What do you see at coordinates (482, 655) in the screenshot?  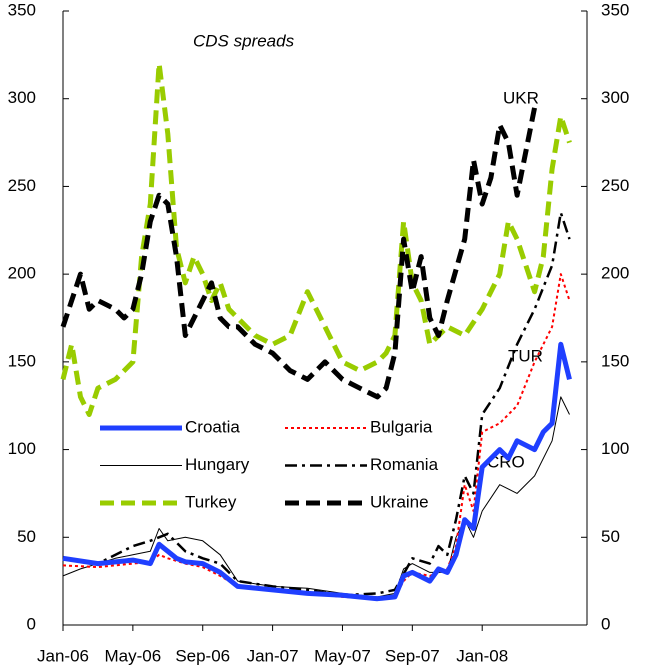 I see `x-tick-label: Jan-08` at bounding box center [482, 655].